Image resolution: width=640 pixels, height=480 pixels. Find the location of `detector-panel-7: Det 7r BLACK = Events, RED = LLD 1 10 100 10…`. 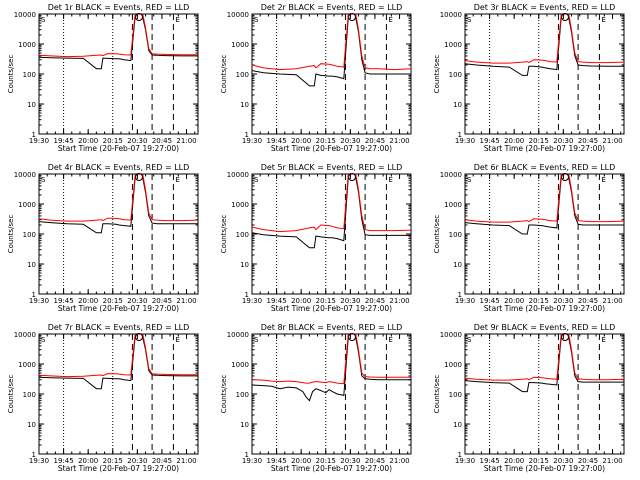

detector-panel-7: Det 7r BLACK = Events, RED = LLD 1 10 100 10… is located at coordinates (103, 398).